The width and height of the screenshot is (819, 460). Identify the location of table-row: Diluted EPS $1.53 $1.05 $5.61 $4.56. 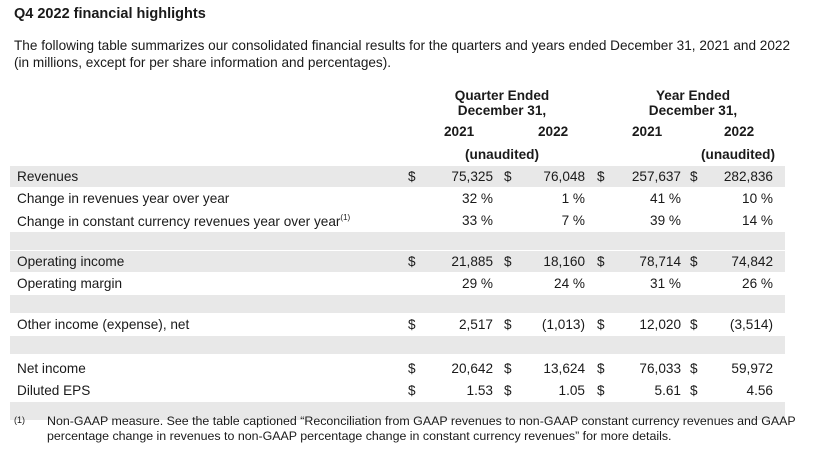
(397, 390).